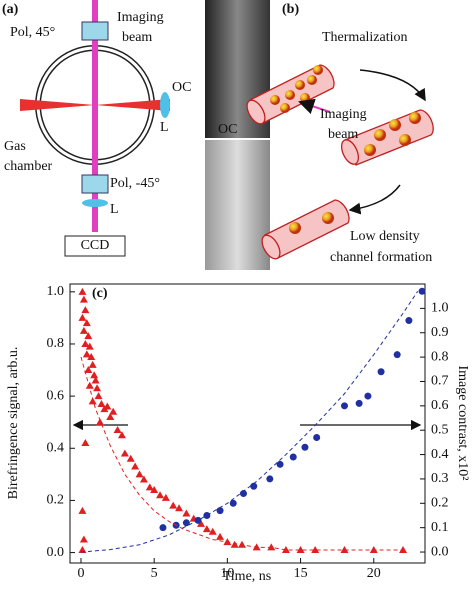 Image resolution: width=474 pixels, height=591 pixels. I want to click on y2-tick-label: 0.9, so click(440, 332).